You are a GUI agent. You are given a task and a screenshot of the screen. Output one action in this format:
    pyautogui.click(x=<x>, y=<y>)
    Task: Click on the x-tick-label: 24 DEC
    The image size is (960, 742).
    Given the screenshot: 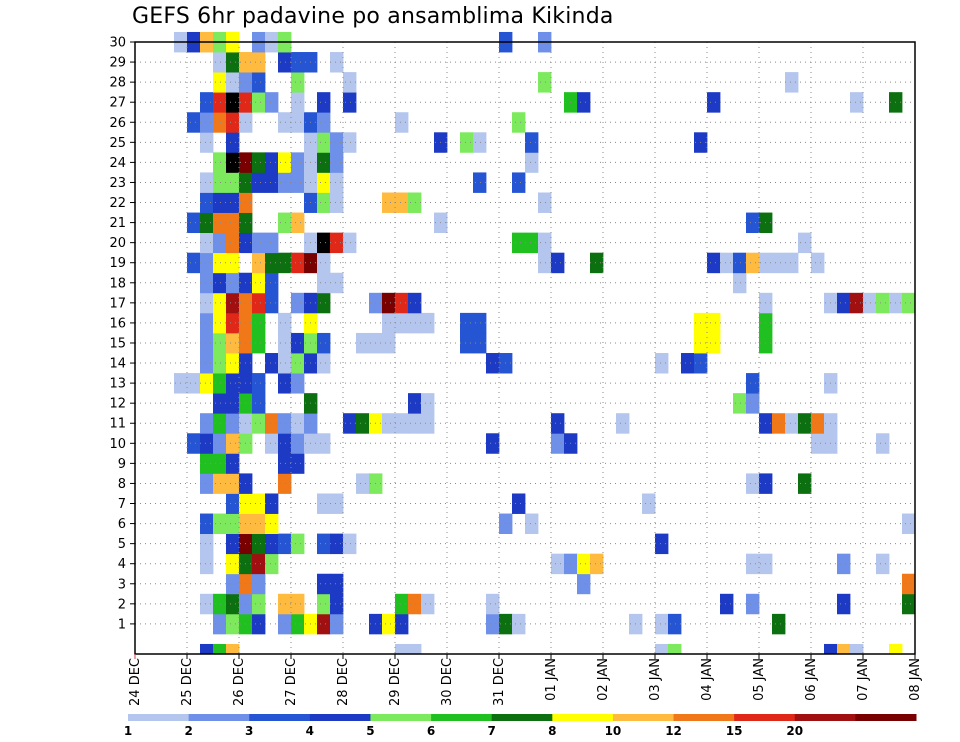 What is the action you would take?
    pyautogui.click(x=135, y=682)
    